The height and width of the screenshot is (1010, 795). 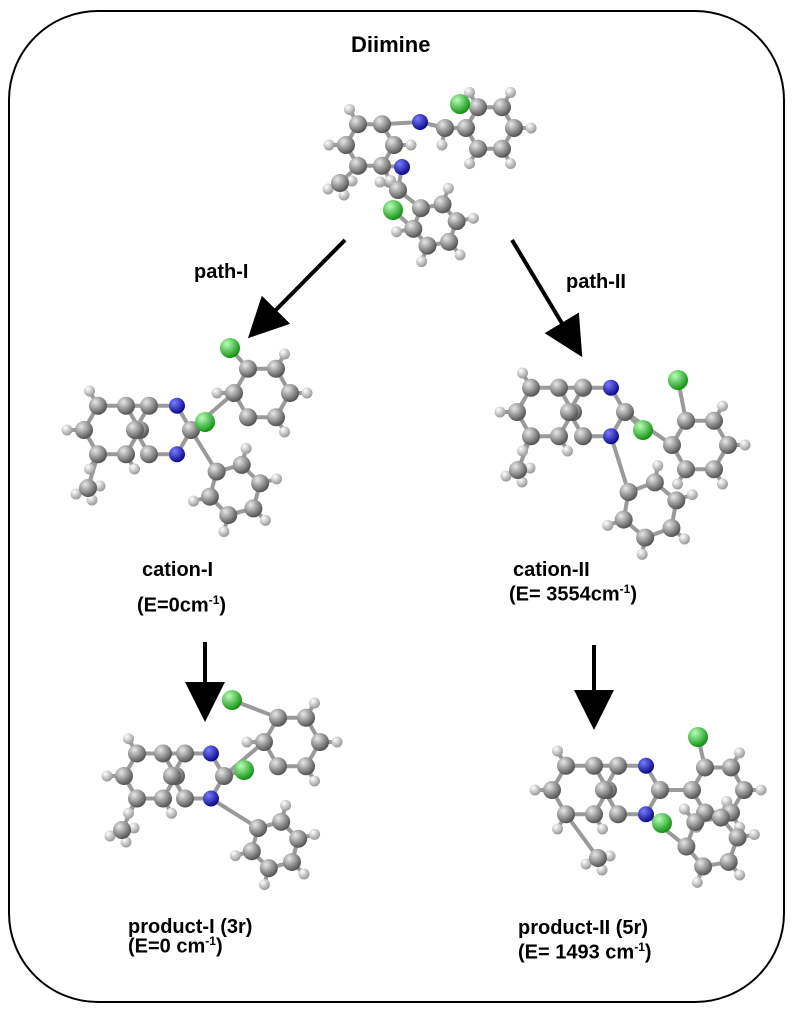 I want to click on diagram-title: Diimine, so click(x=391, y=44).